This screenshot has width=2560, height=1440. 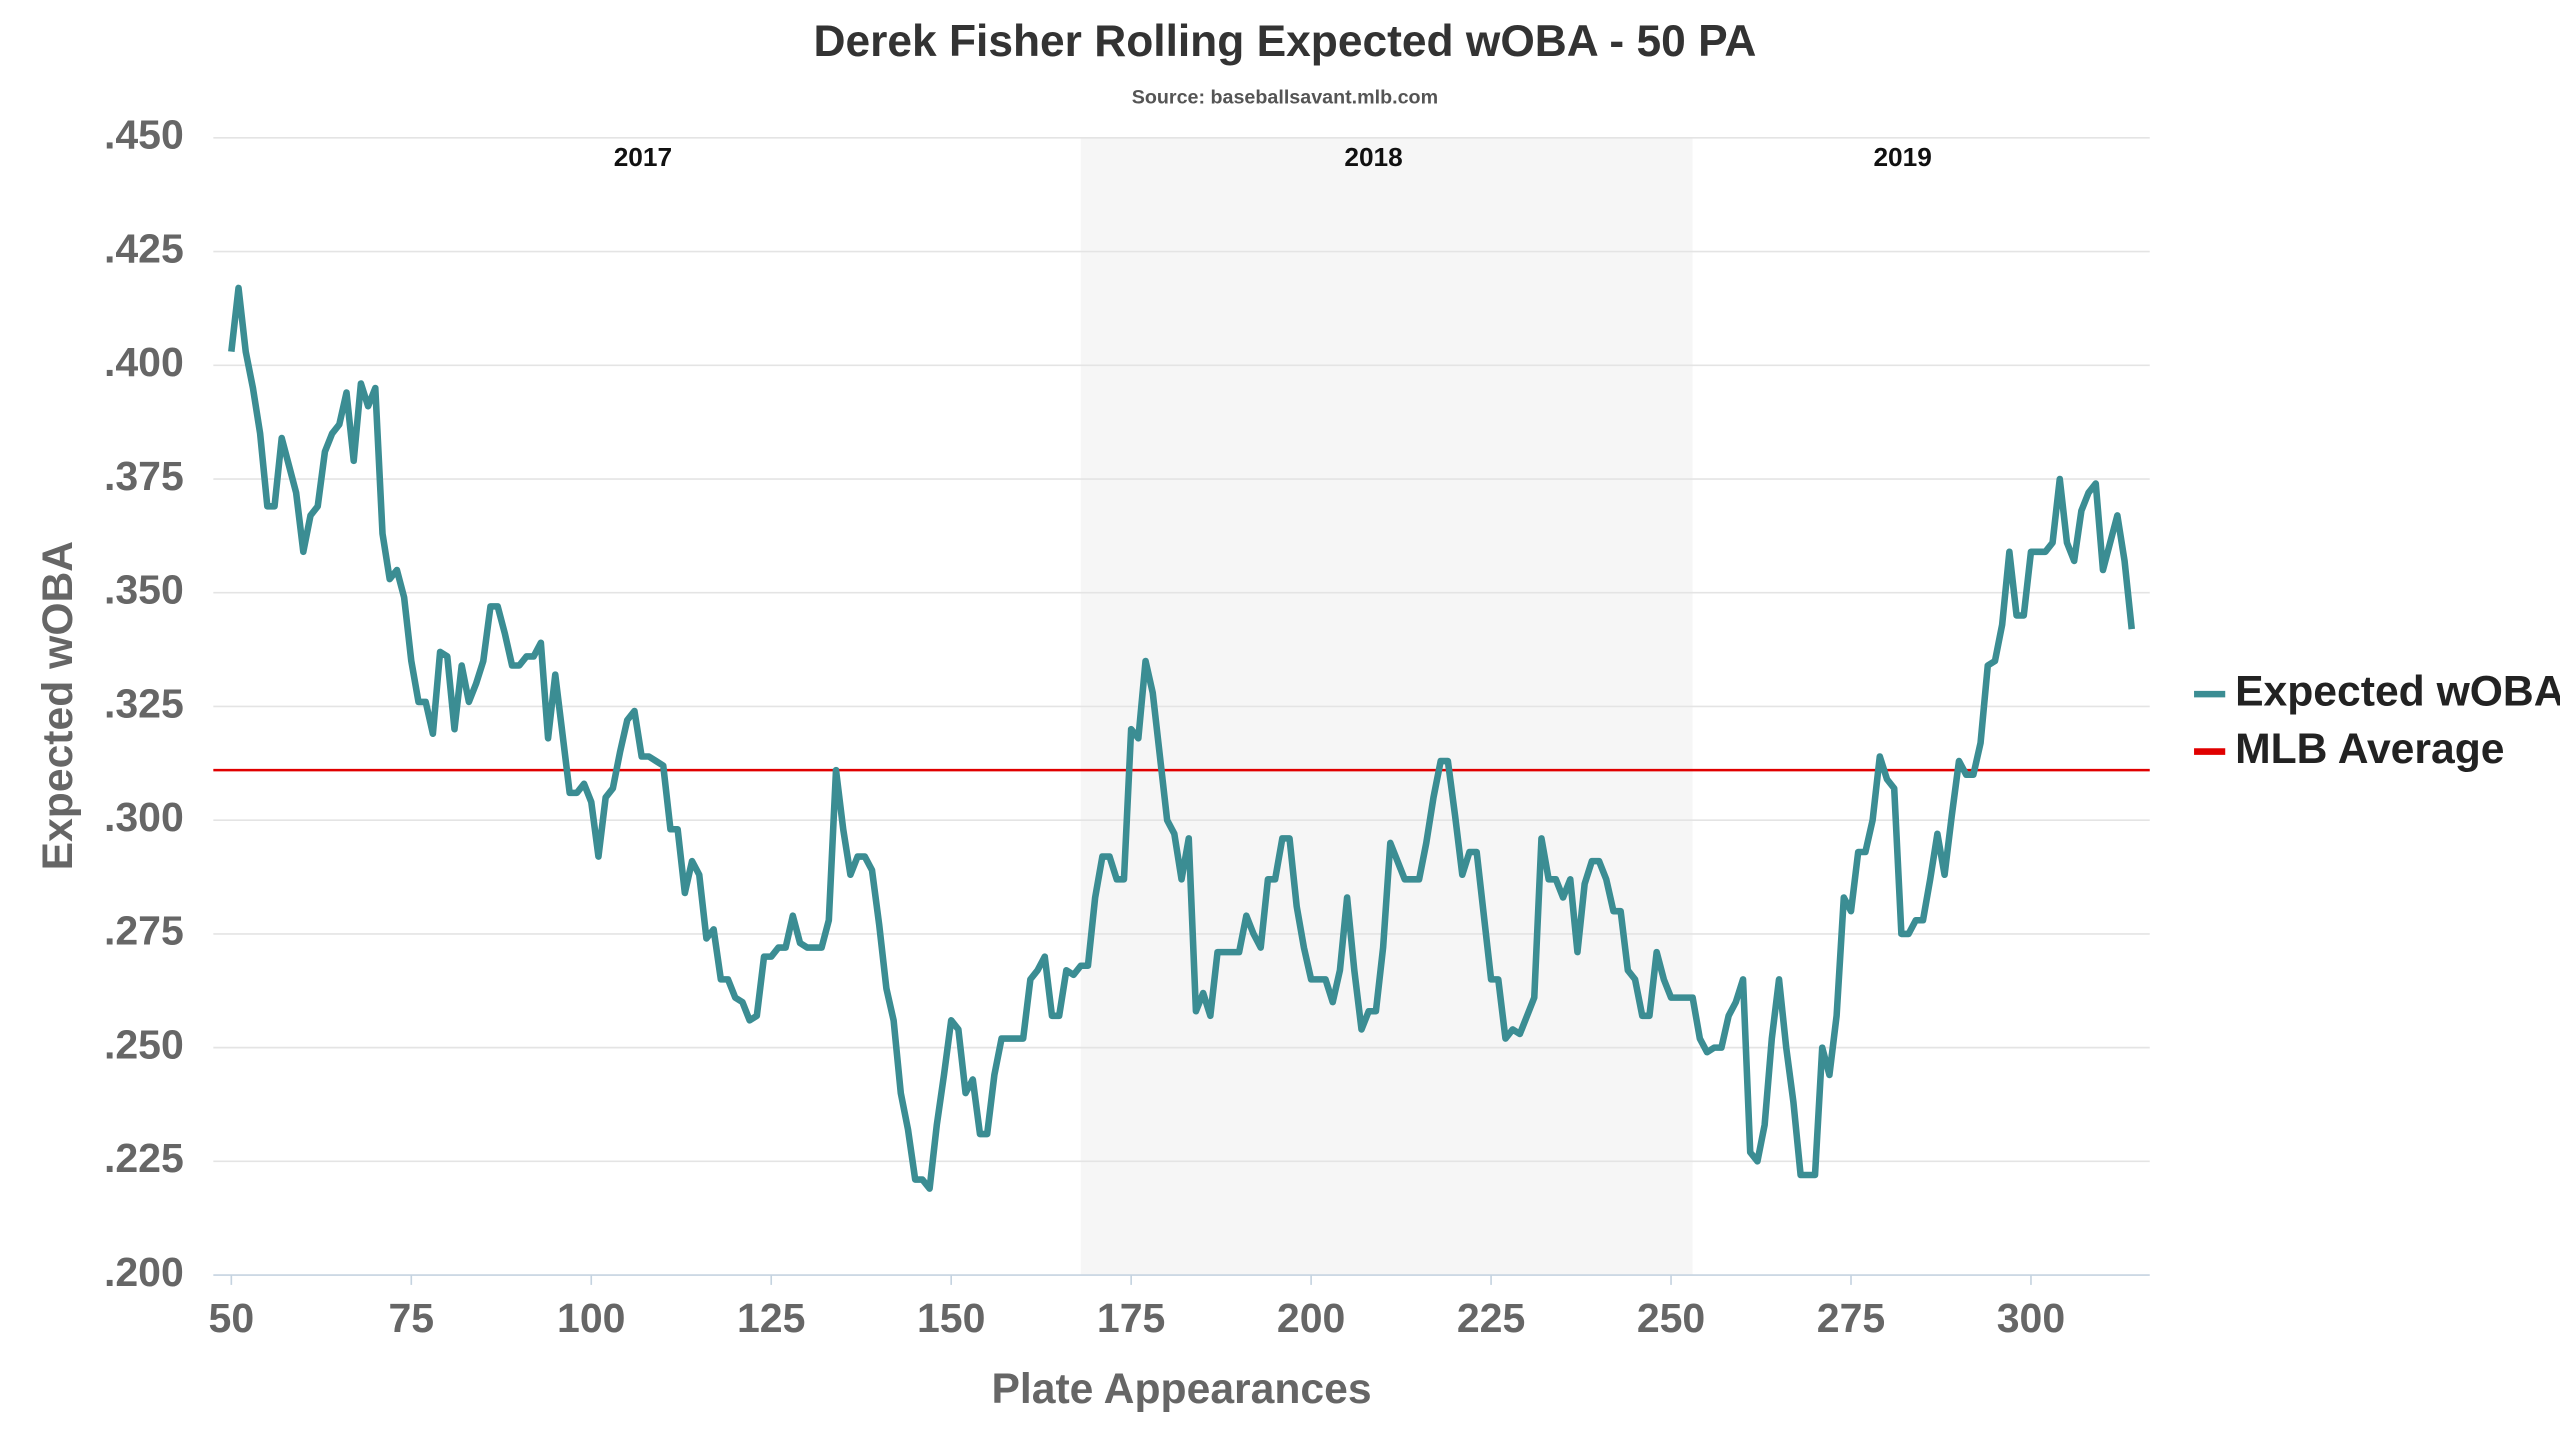 I want to click on x-tick-label: 225, so click(x=1491, y=1318).